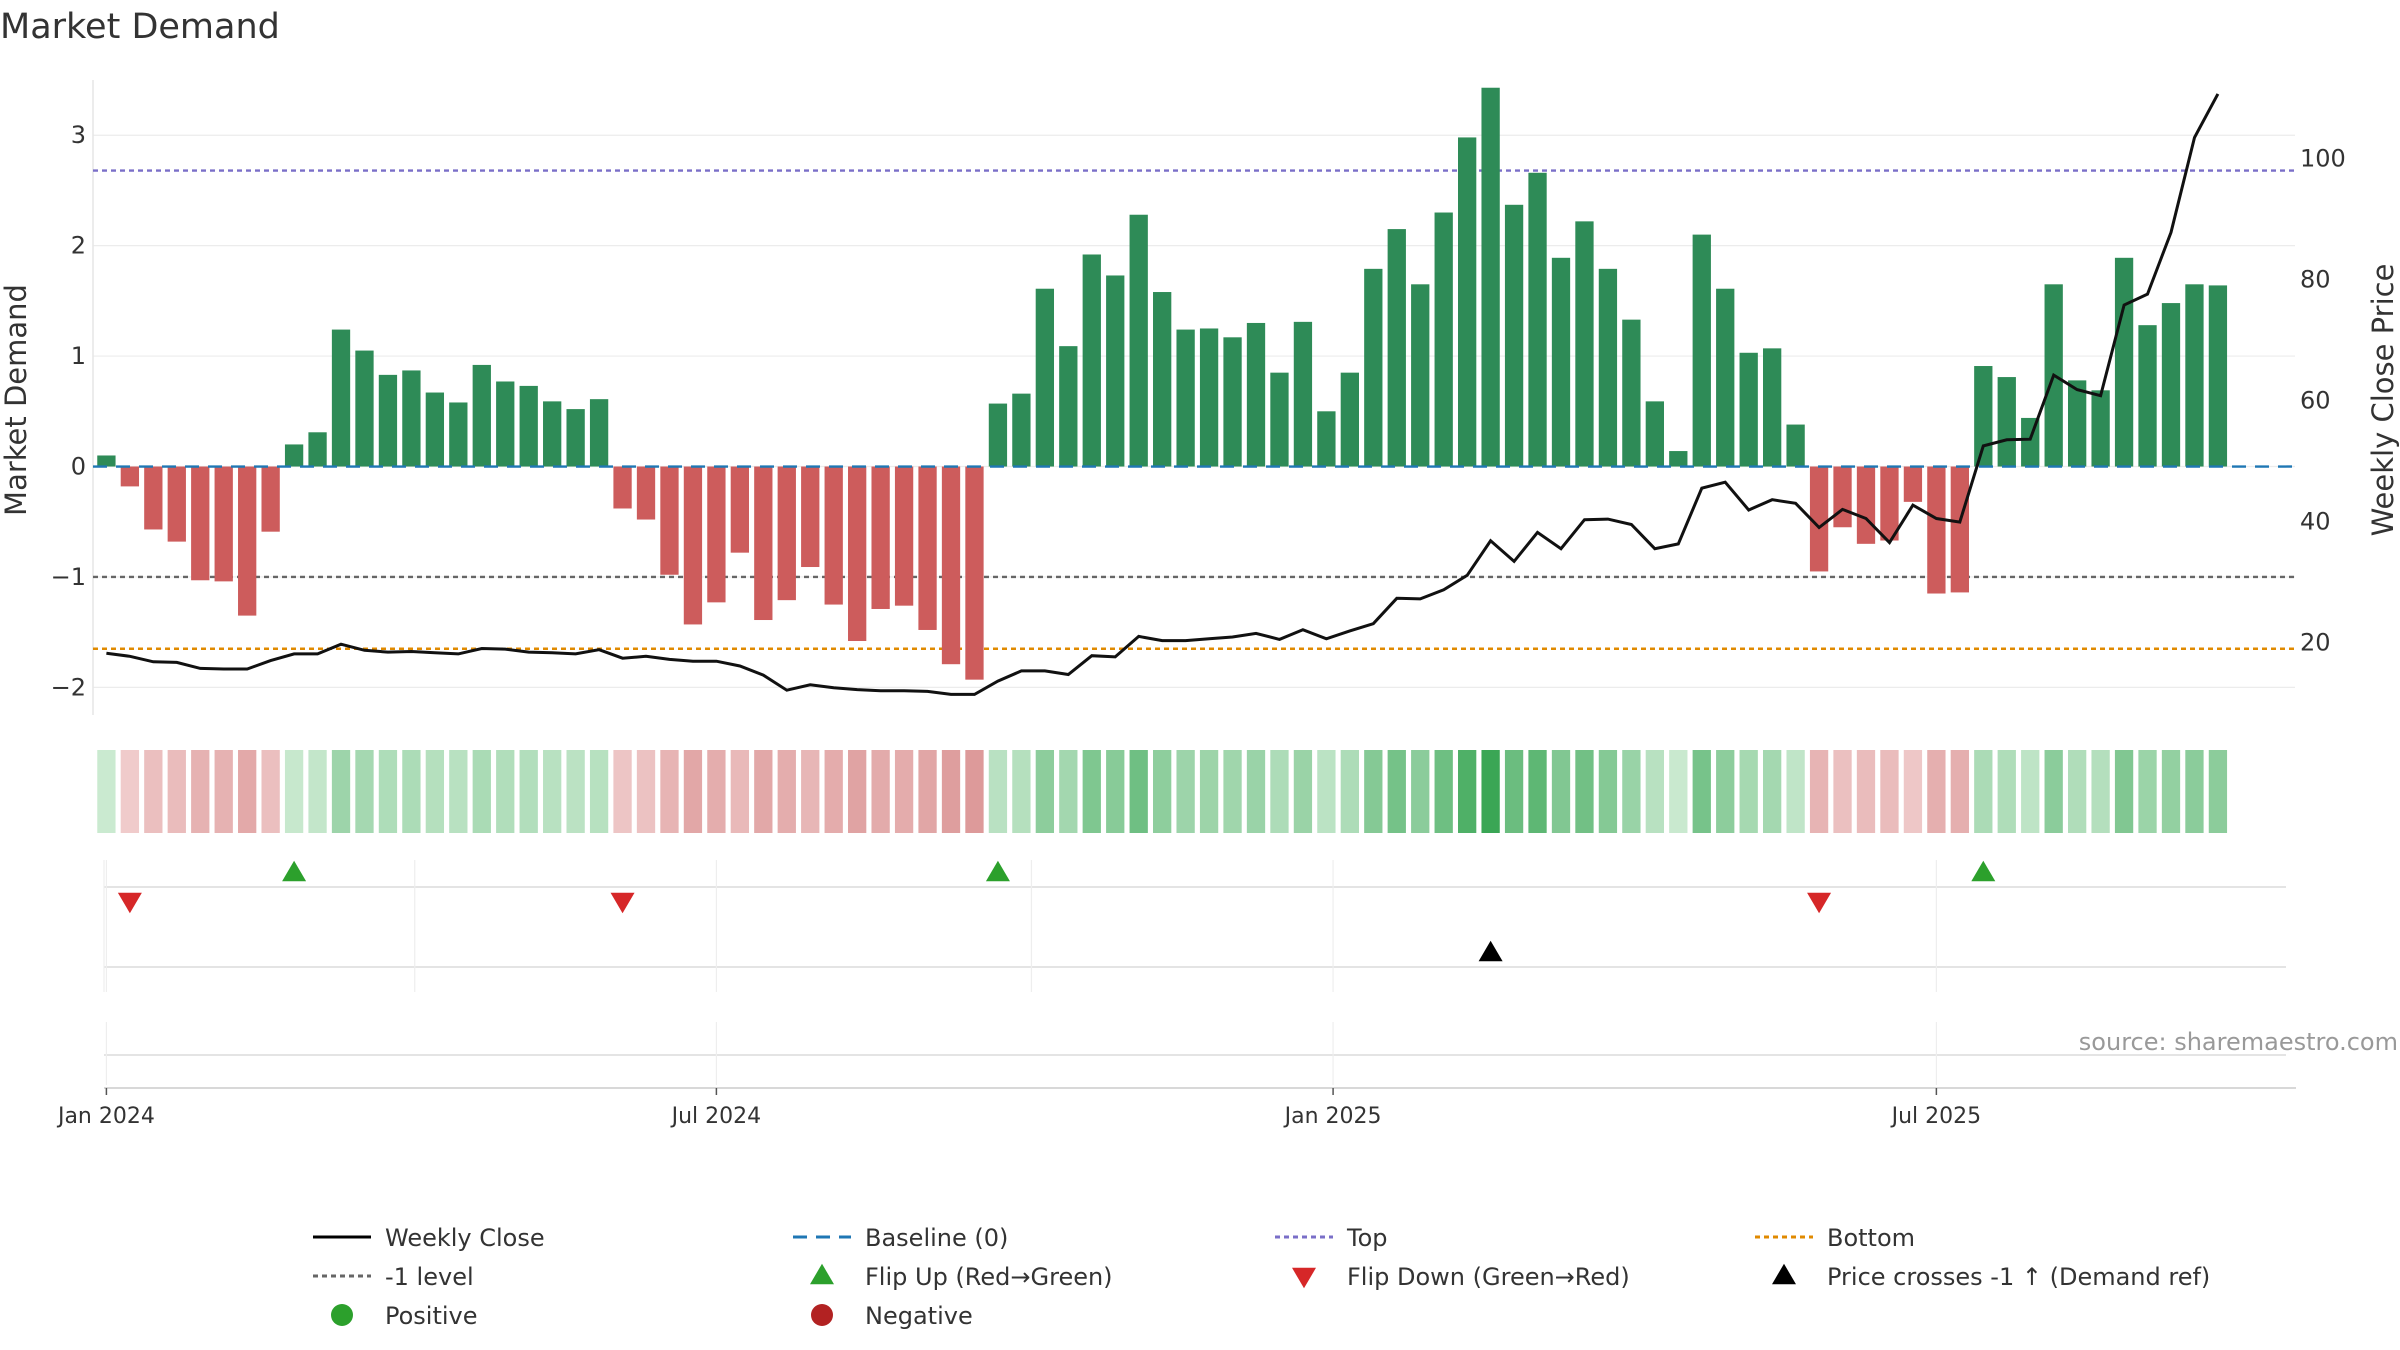 The height and width of the screenshot is (1350, 2400). What do you see at coordinates (1461, 1277) in the screenshot?
I see `legend-item: Flip Down (Green→Red)` at bounding box center [1461, 1277].